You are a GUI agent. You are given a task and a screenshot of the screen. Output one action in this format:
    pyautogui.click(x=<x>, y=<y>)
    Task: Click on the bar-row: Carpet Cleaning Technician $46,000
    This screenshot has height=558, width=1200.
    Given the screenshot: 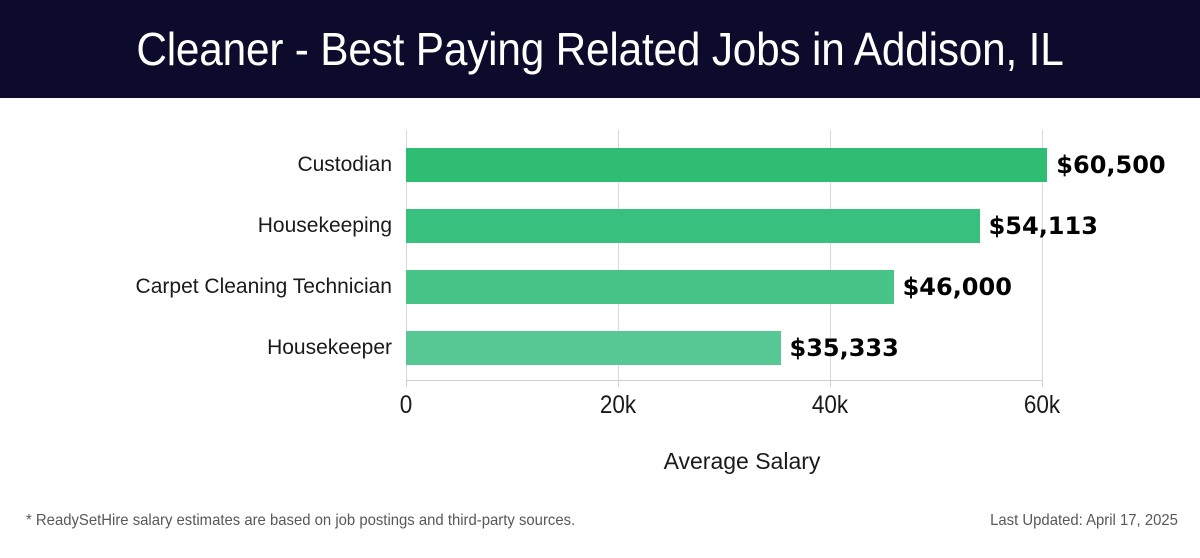 What is the action you would take?
    pyautogui.click(x=600, y=287)
    